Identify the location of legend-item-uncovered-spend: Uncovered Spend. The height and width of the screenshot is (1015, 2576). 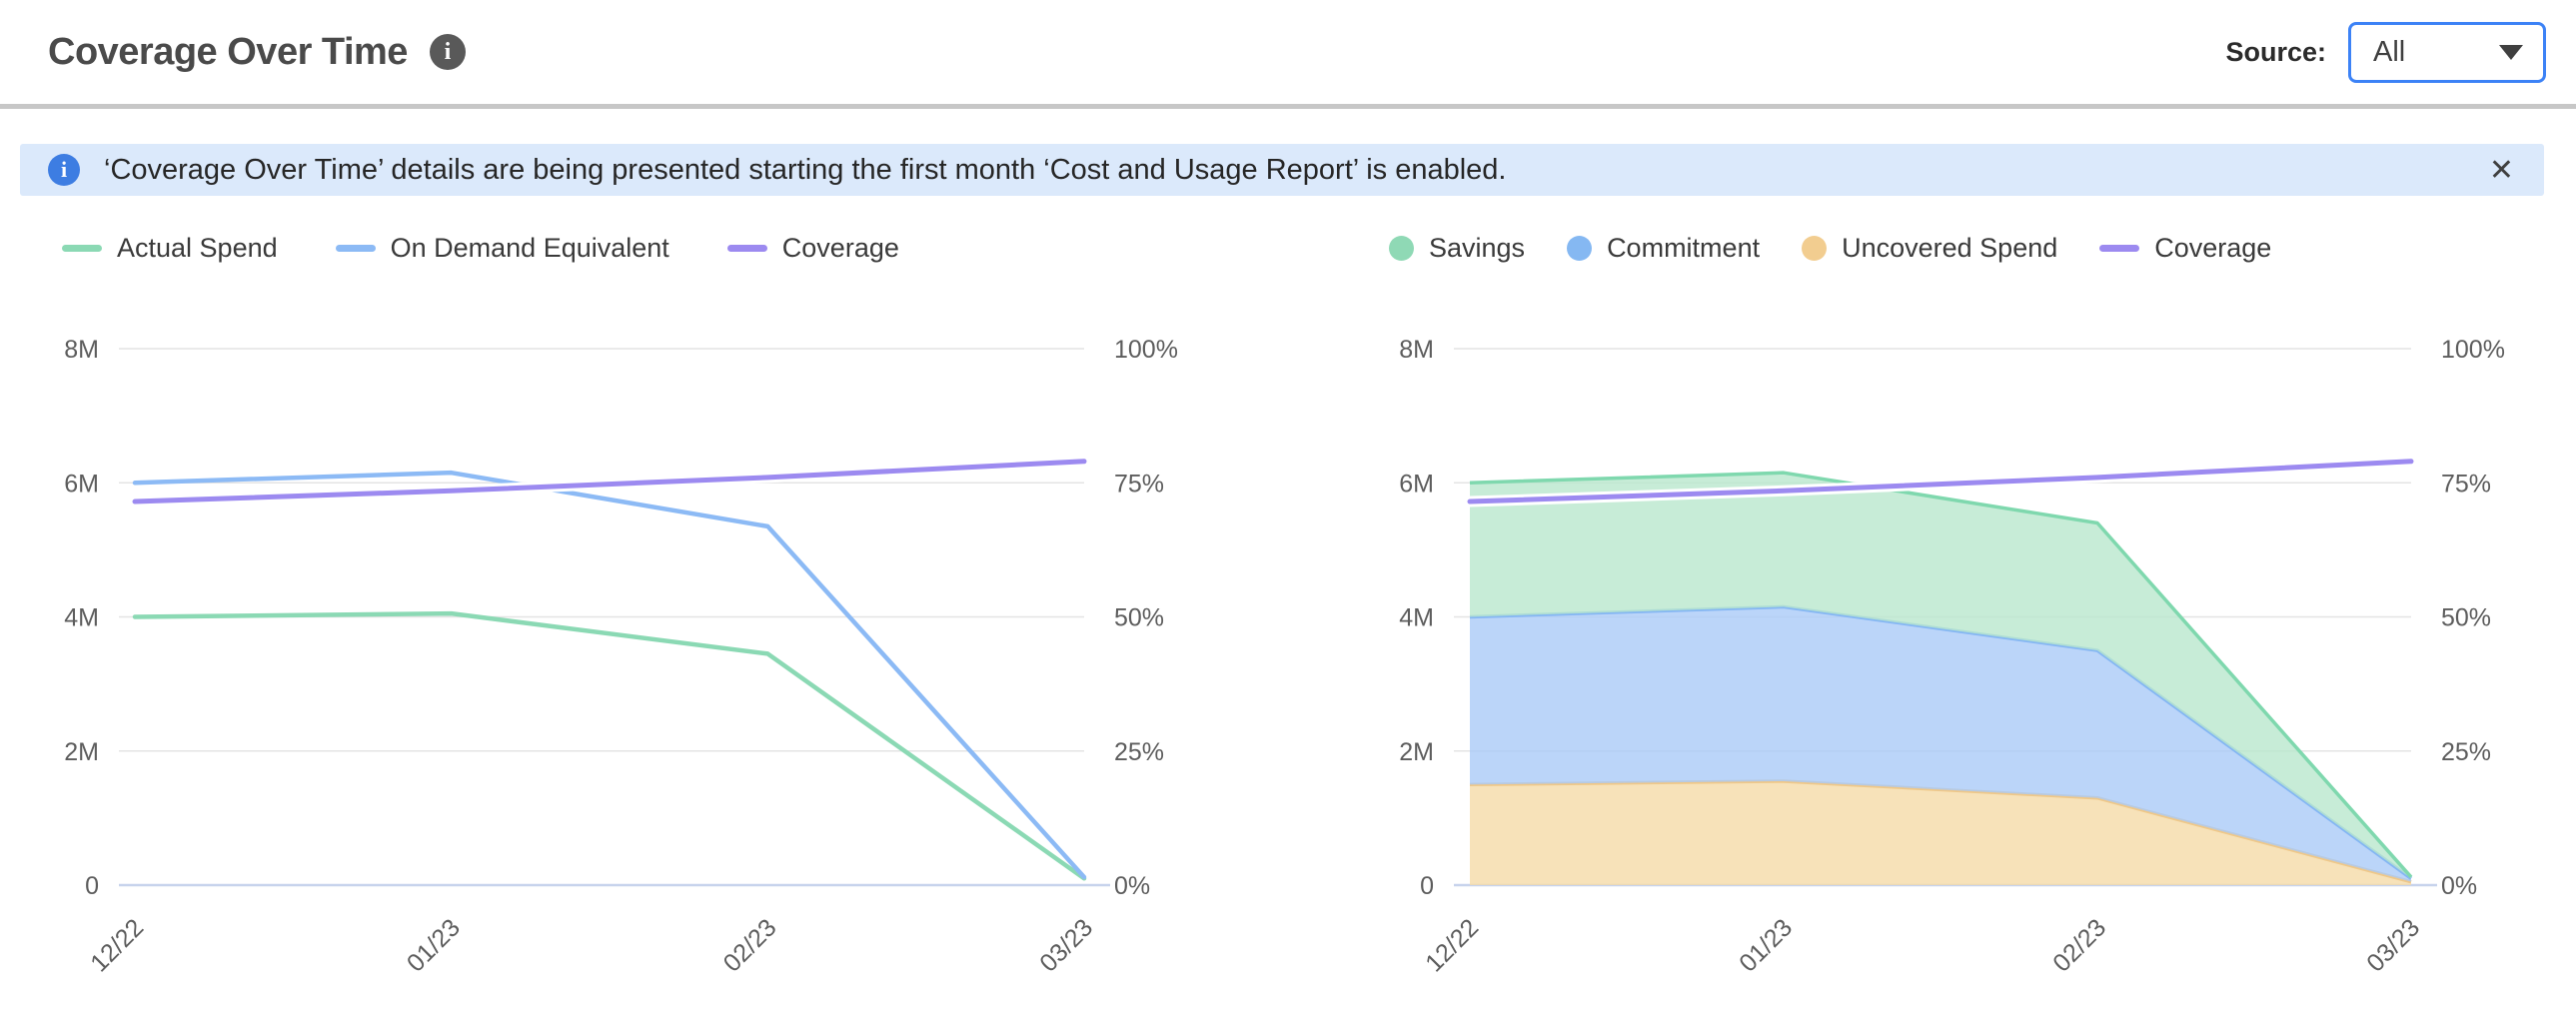
(1929, 249).